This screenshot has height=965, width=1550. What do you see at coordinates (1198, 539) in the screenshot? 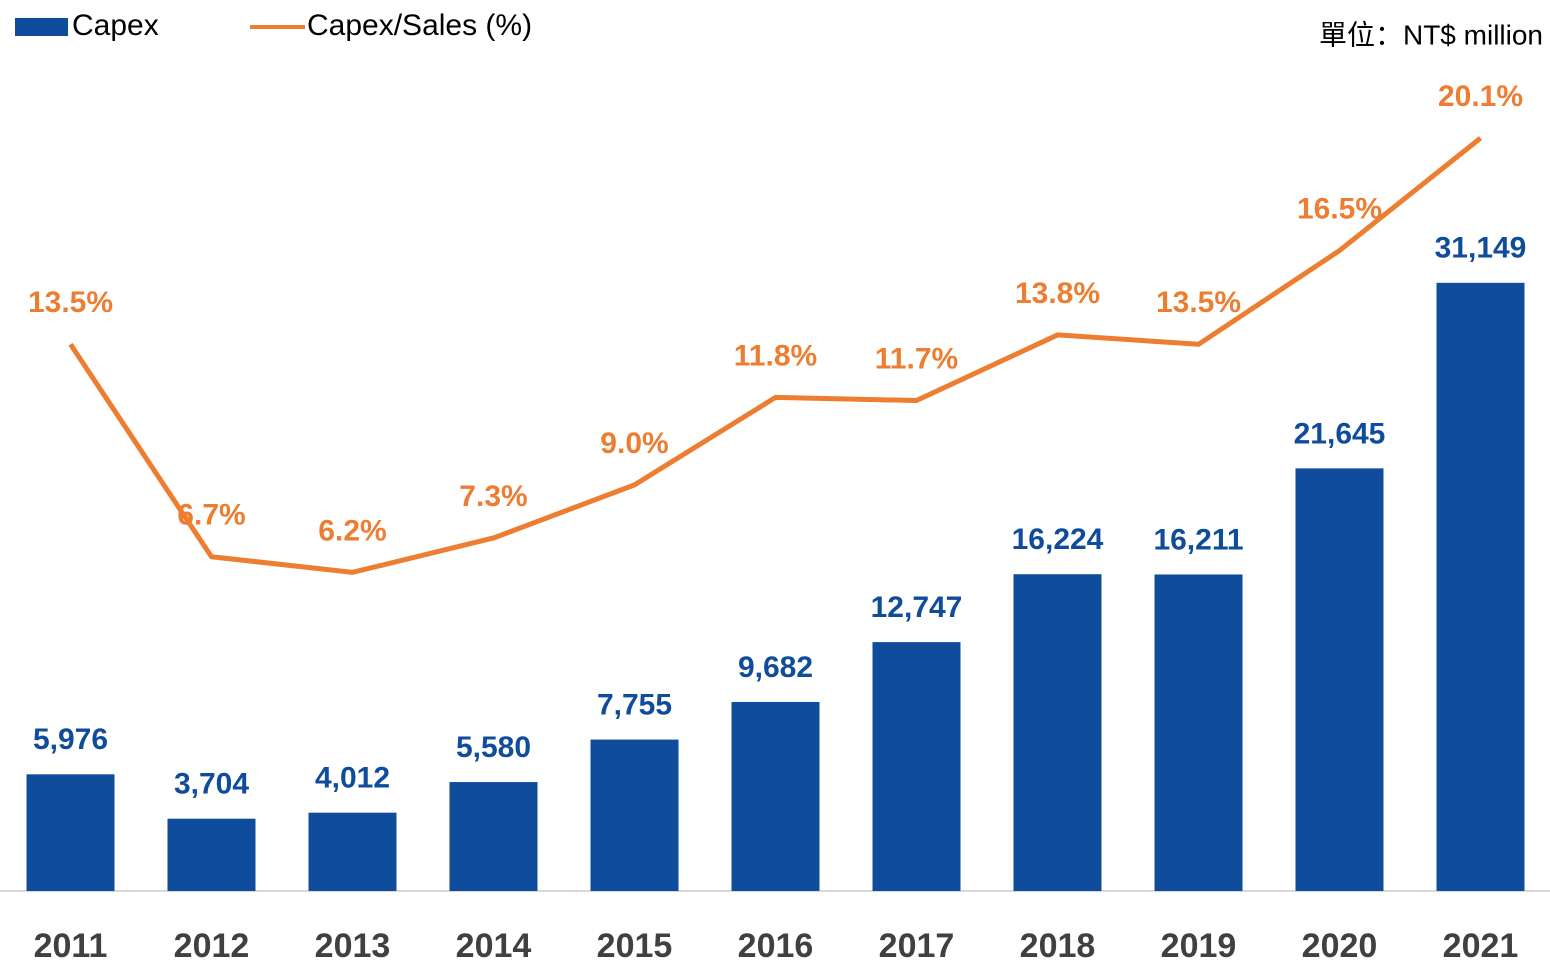
I see `bar-value-label: 16,211` at bounding box center [1198, 539].